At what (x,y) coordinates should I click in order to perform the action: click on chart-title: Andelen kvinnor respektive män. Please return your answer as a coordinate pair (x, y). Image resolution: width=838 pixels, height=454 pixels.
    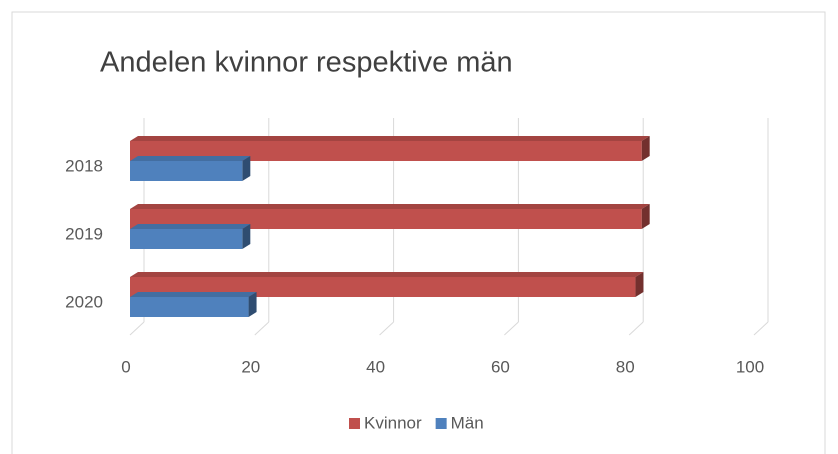
    Looking at the image, I should click on (306, 63).